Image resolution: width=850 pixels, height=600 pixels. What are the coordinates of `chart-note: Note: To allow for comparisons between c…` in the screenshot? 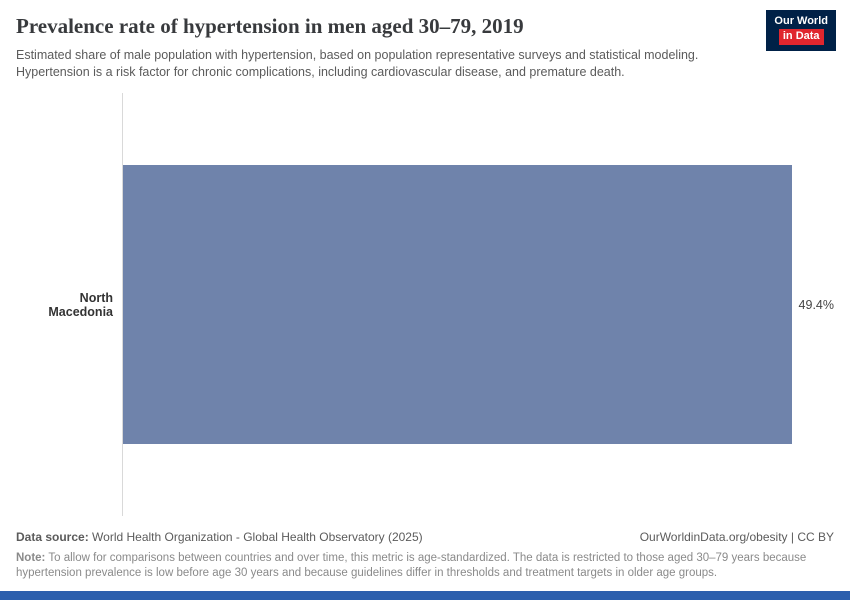 It's located at (425, 566).